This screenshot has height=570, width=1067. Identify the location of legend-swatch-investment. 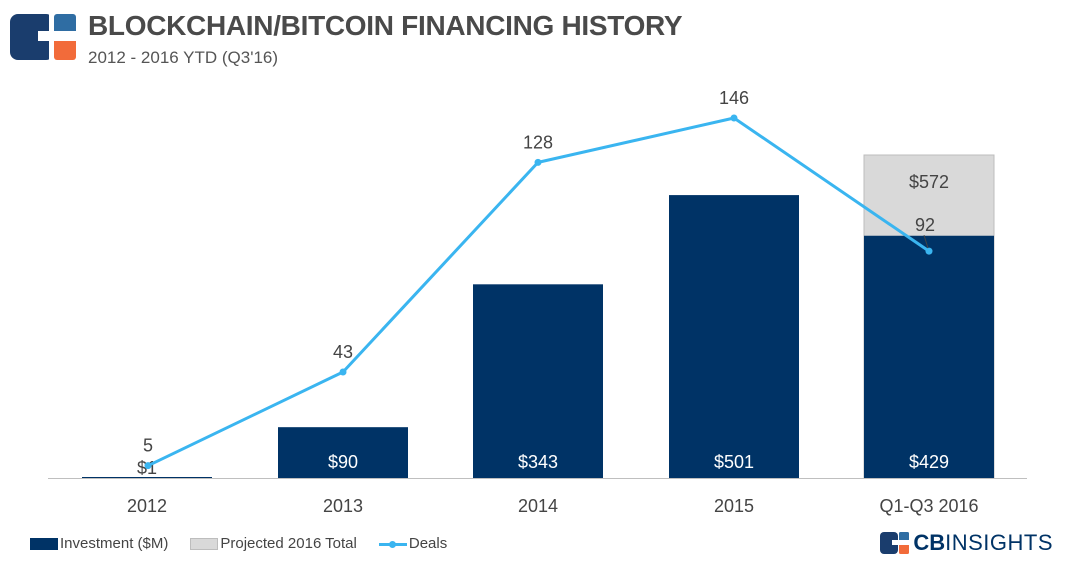
(44, 543).